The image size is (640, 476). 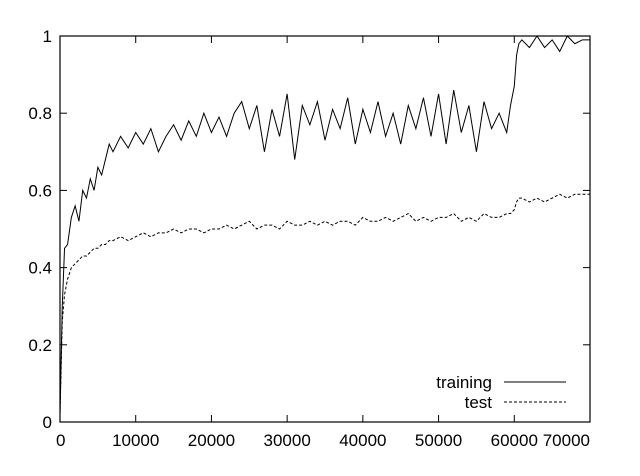 I want to click on x-tick-label: 0, so click(x=60, y=440).